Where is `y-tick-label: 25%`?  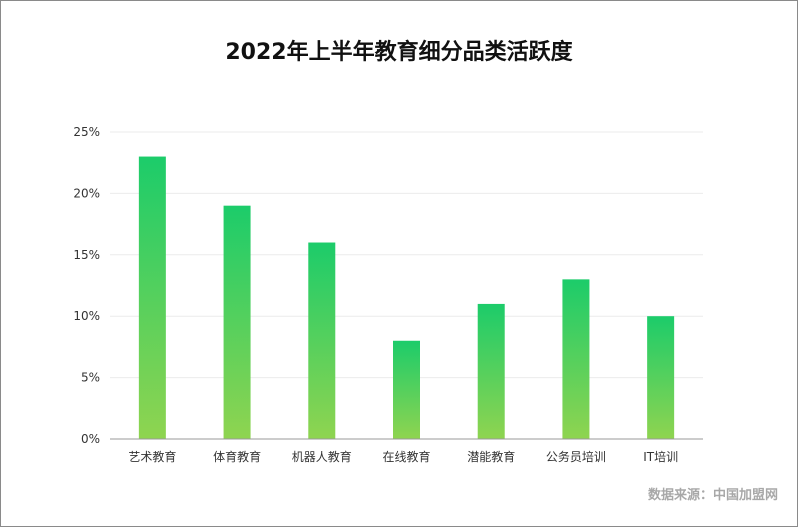 y-tick-label: 25% is located at coordinates (86, 132).